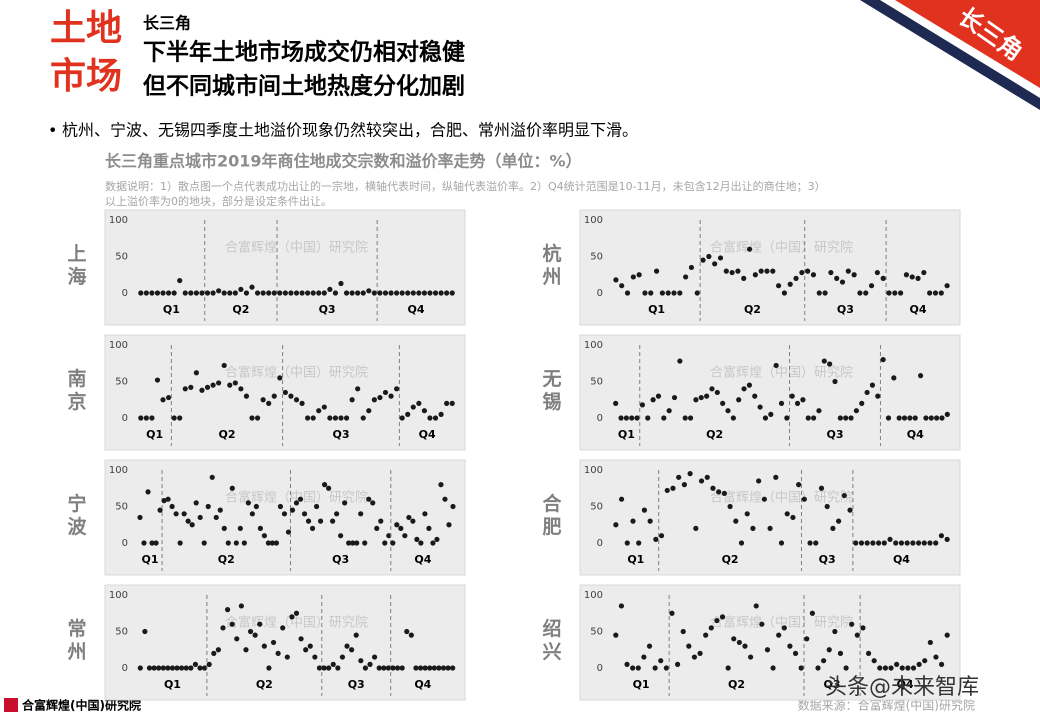  What do you see at coordinates (551, 515) in the screenshot?
I see `city-label: 合肥` at bounding box center [551, 515].